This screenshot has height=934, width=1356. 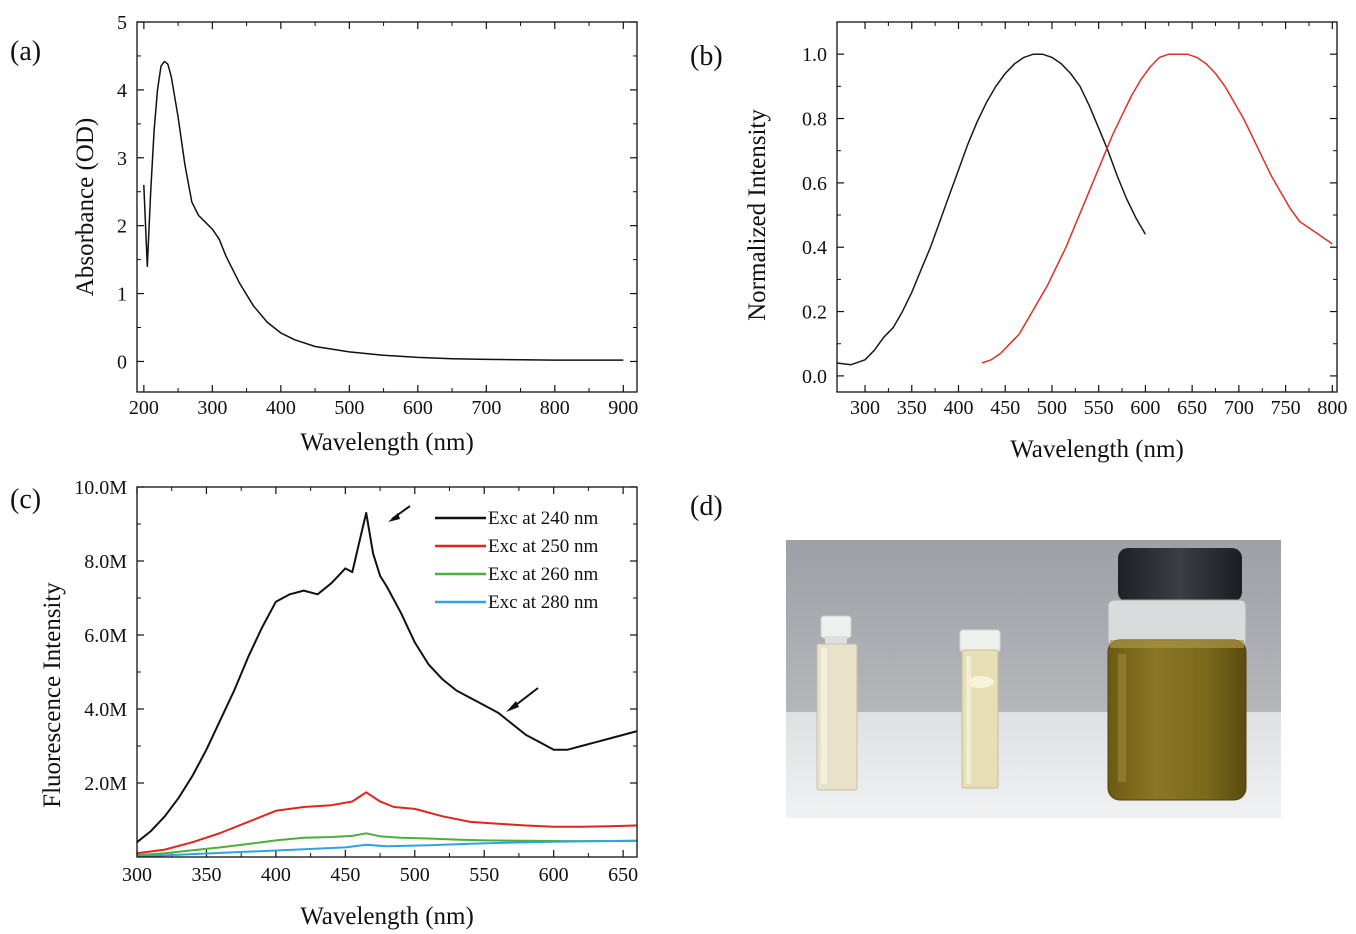 What do you see at coordinates (105, 636) in the screenshot?
I see `chart-c-ytick-label: 6.0M` at bounding box center [105, 636].